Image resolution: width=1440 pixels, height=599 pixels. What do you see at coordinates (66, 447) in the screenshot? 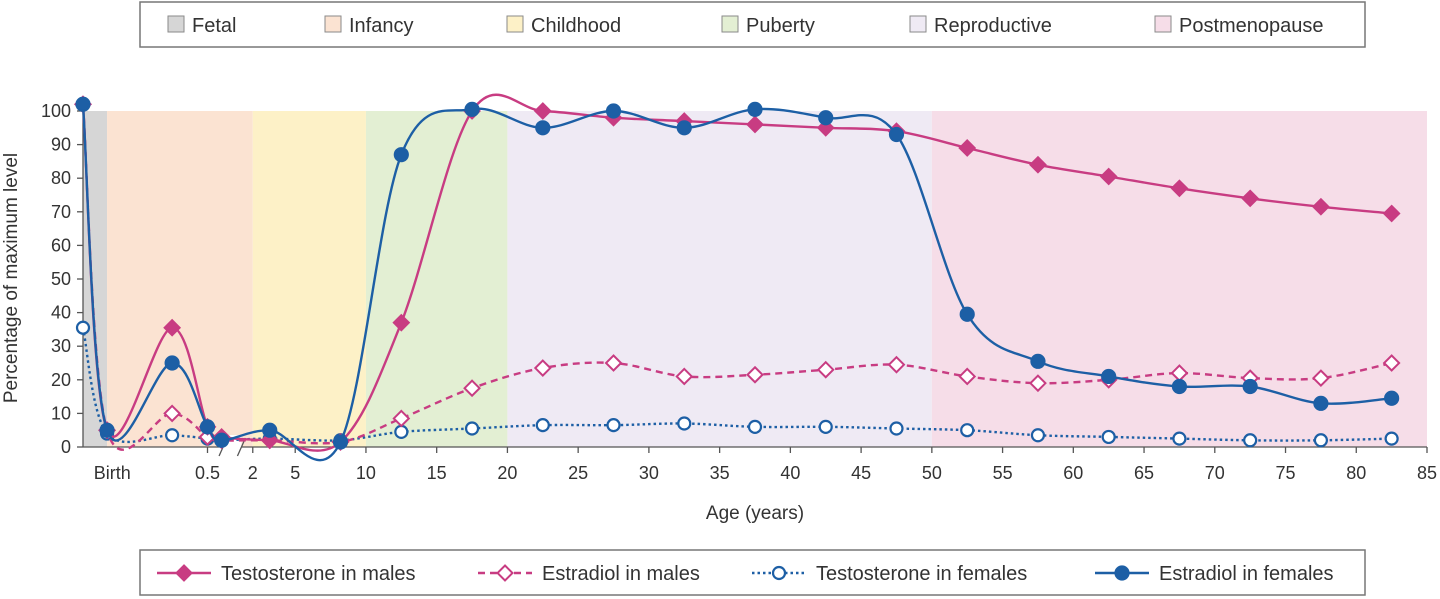
I see `y-tick-label: 0` at bounding box center [66, 447].